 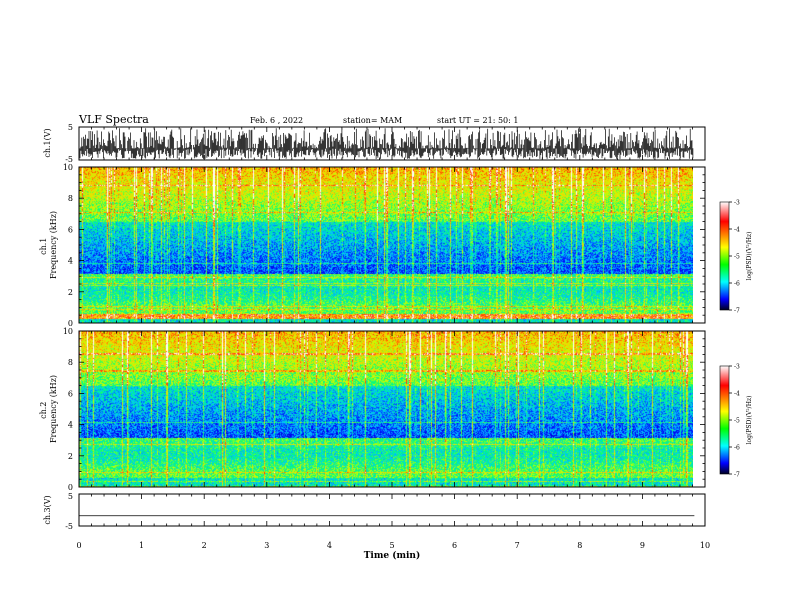 I want to click on x-tick-label: 1, so click(x=141, y=545).